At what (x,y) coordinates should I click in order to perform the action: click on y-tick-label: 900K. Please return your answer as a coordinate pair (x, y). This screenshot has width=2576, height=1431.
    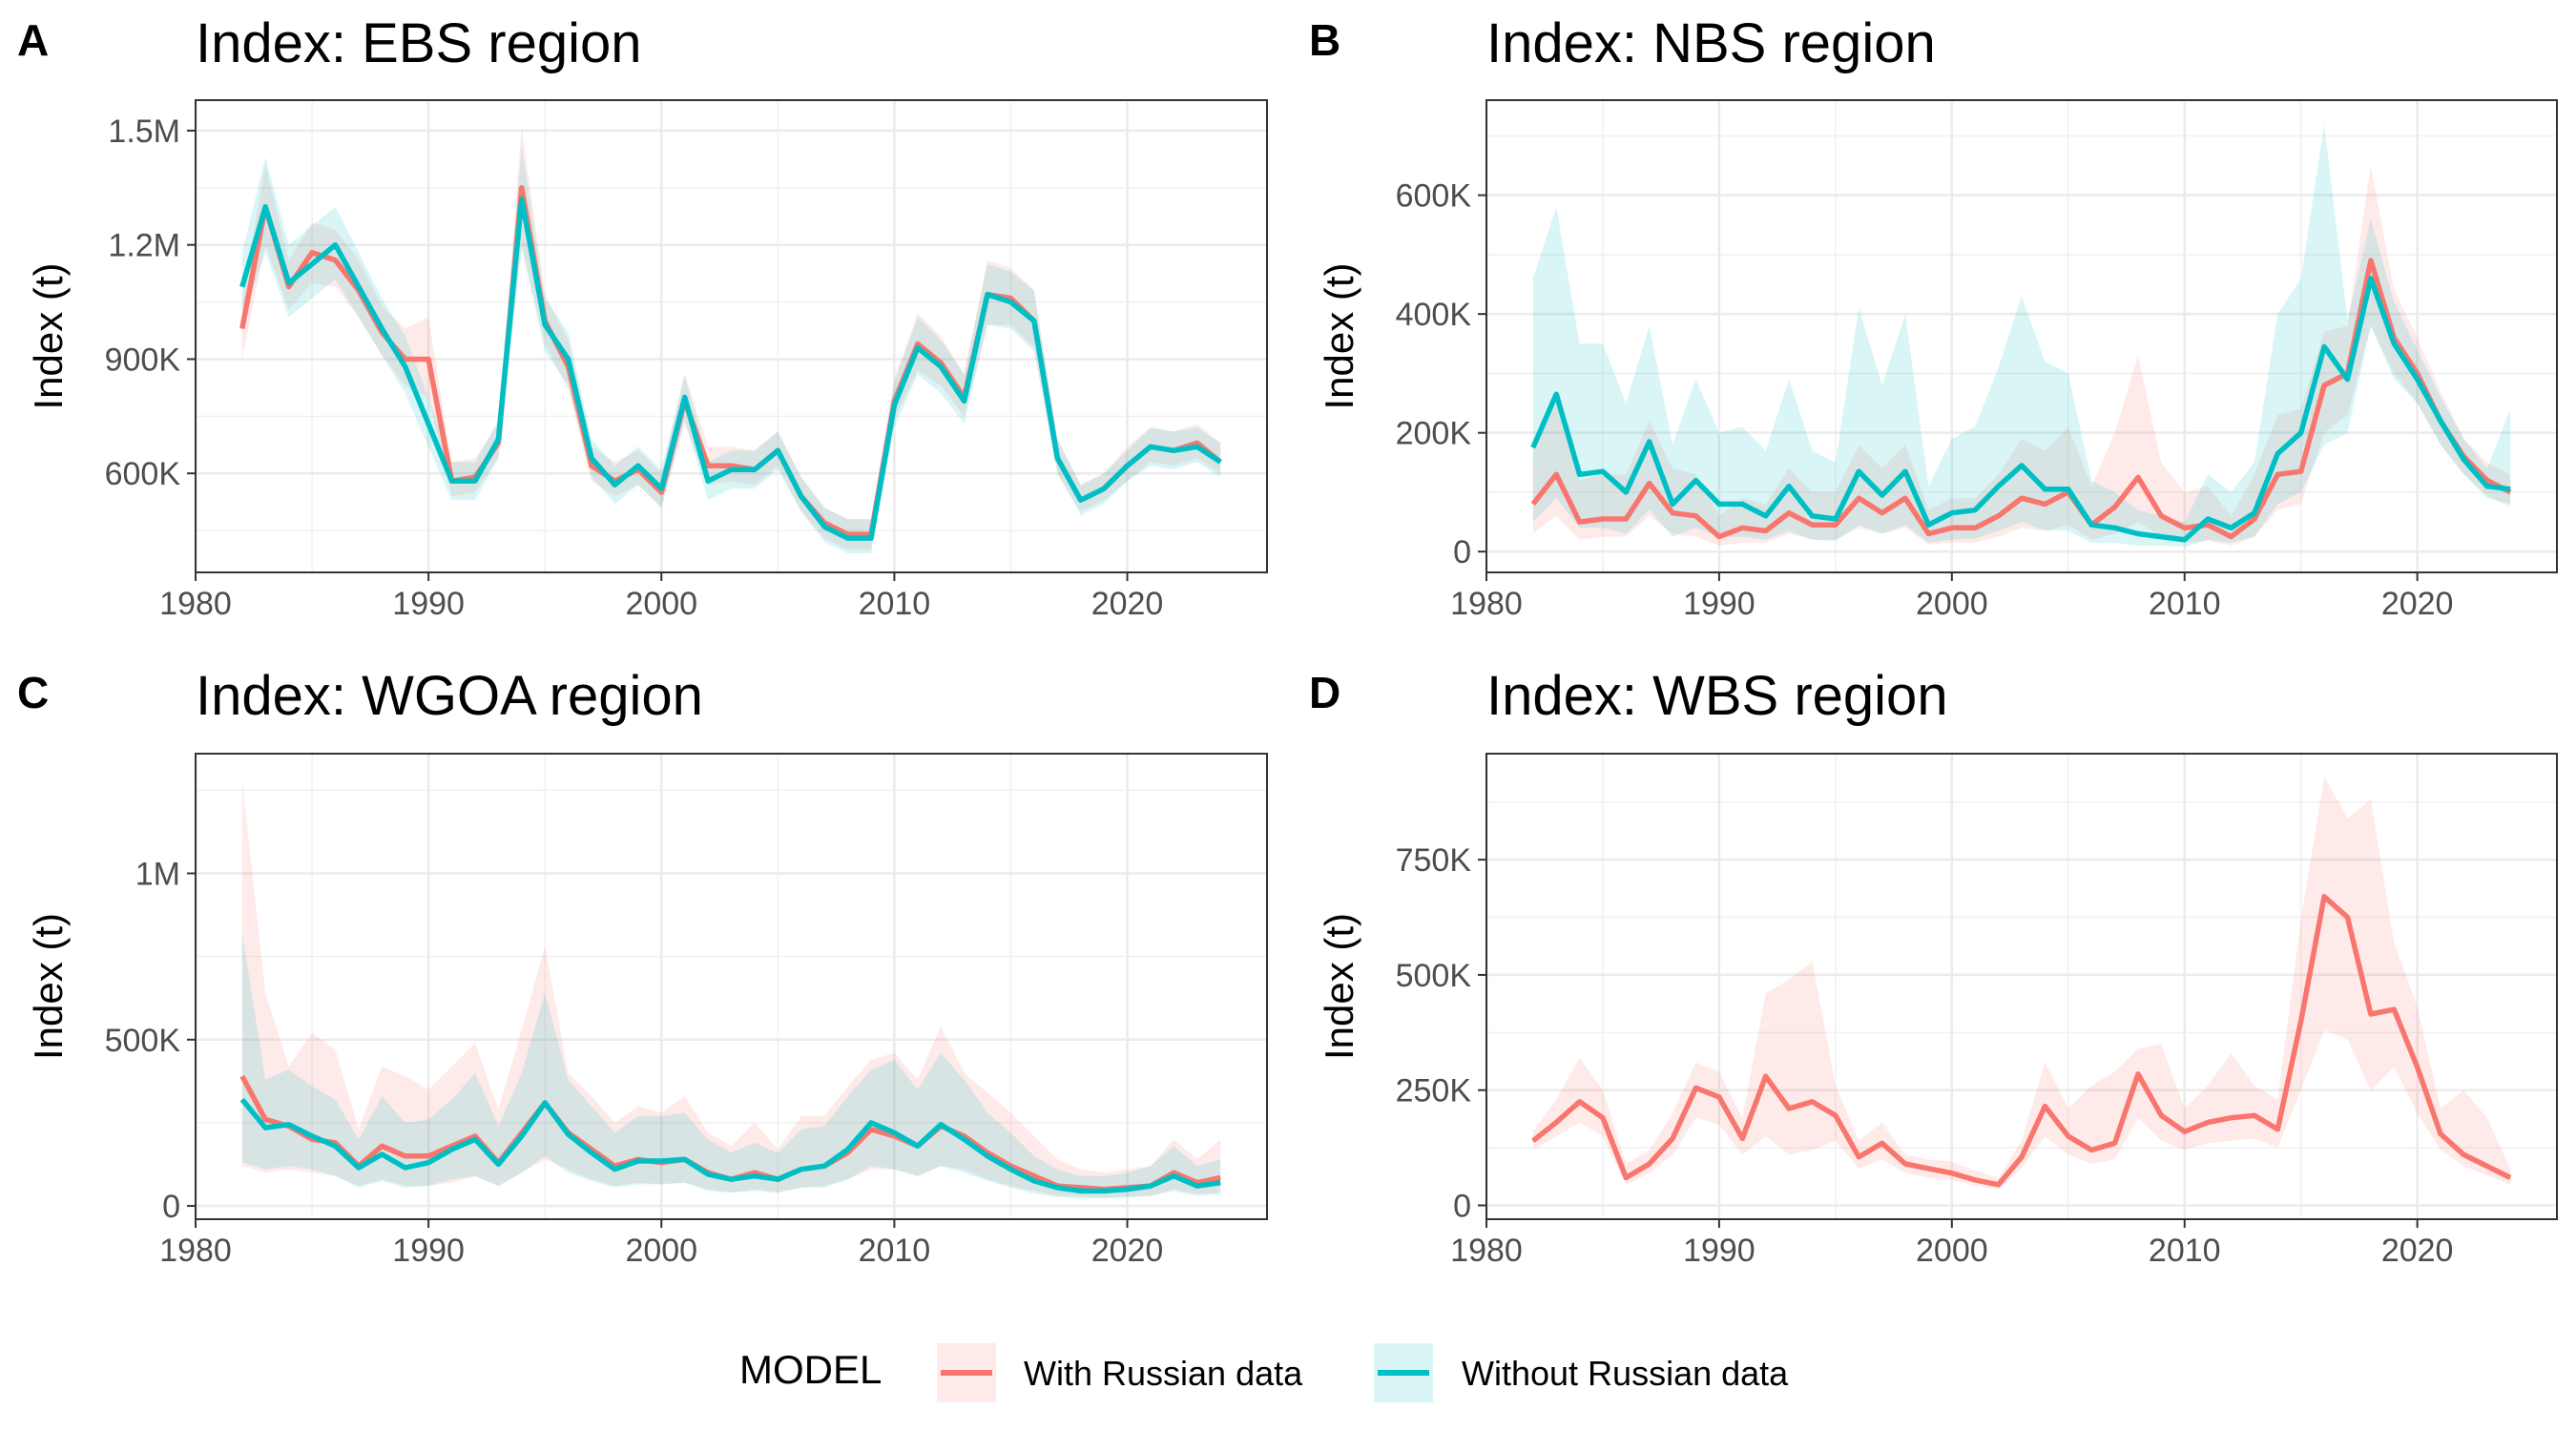
    Looking at the image, I should click on (143, 360).